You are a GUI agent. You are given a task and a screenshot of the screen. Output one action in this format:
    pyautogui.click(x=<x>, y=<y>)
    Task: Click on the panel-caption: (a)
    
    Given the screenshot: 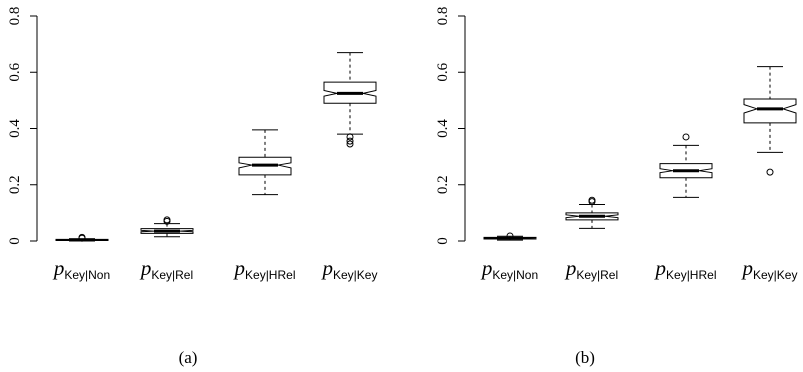 What is the action you would take?
    pyautogui.click(x=188, y=357)
    